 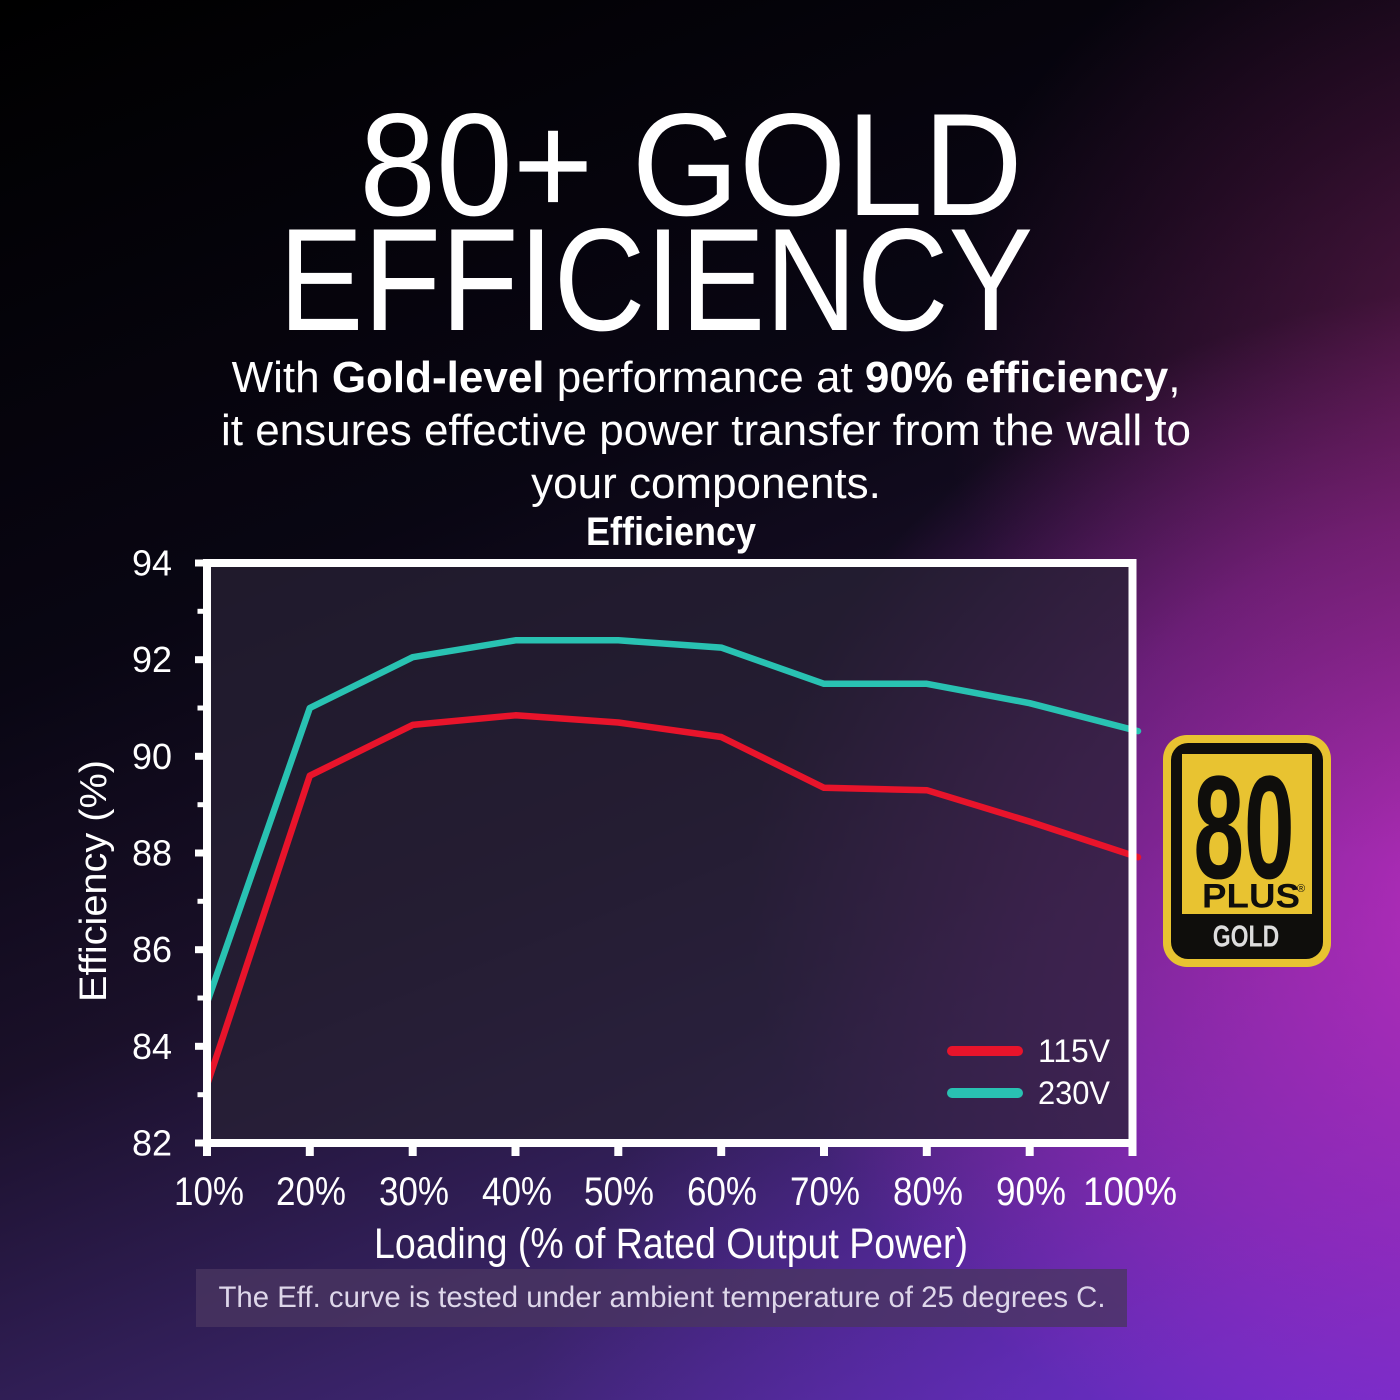 I want to click on svg-text: 80%, so click(x=928, y=1192).